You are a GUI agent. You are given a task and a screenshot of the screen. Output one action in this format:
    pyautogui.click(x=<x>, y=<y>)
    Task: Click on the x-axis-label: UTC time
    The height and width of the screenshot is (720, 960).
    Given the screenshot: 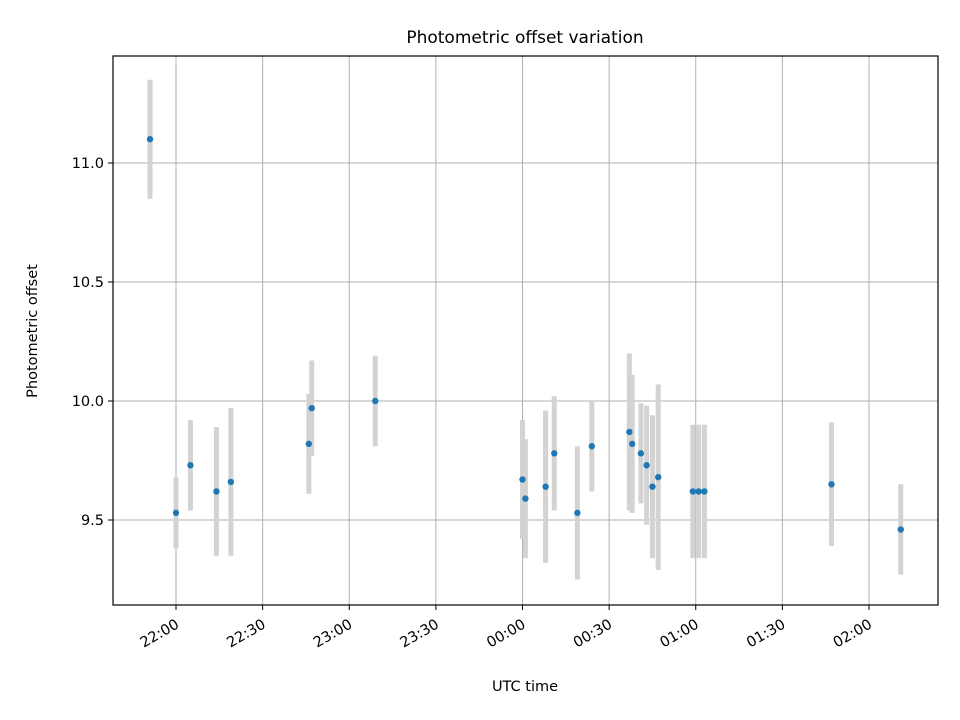 What is the action you would take?
    pyautogui.click(x=525, y=687)
    